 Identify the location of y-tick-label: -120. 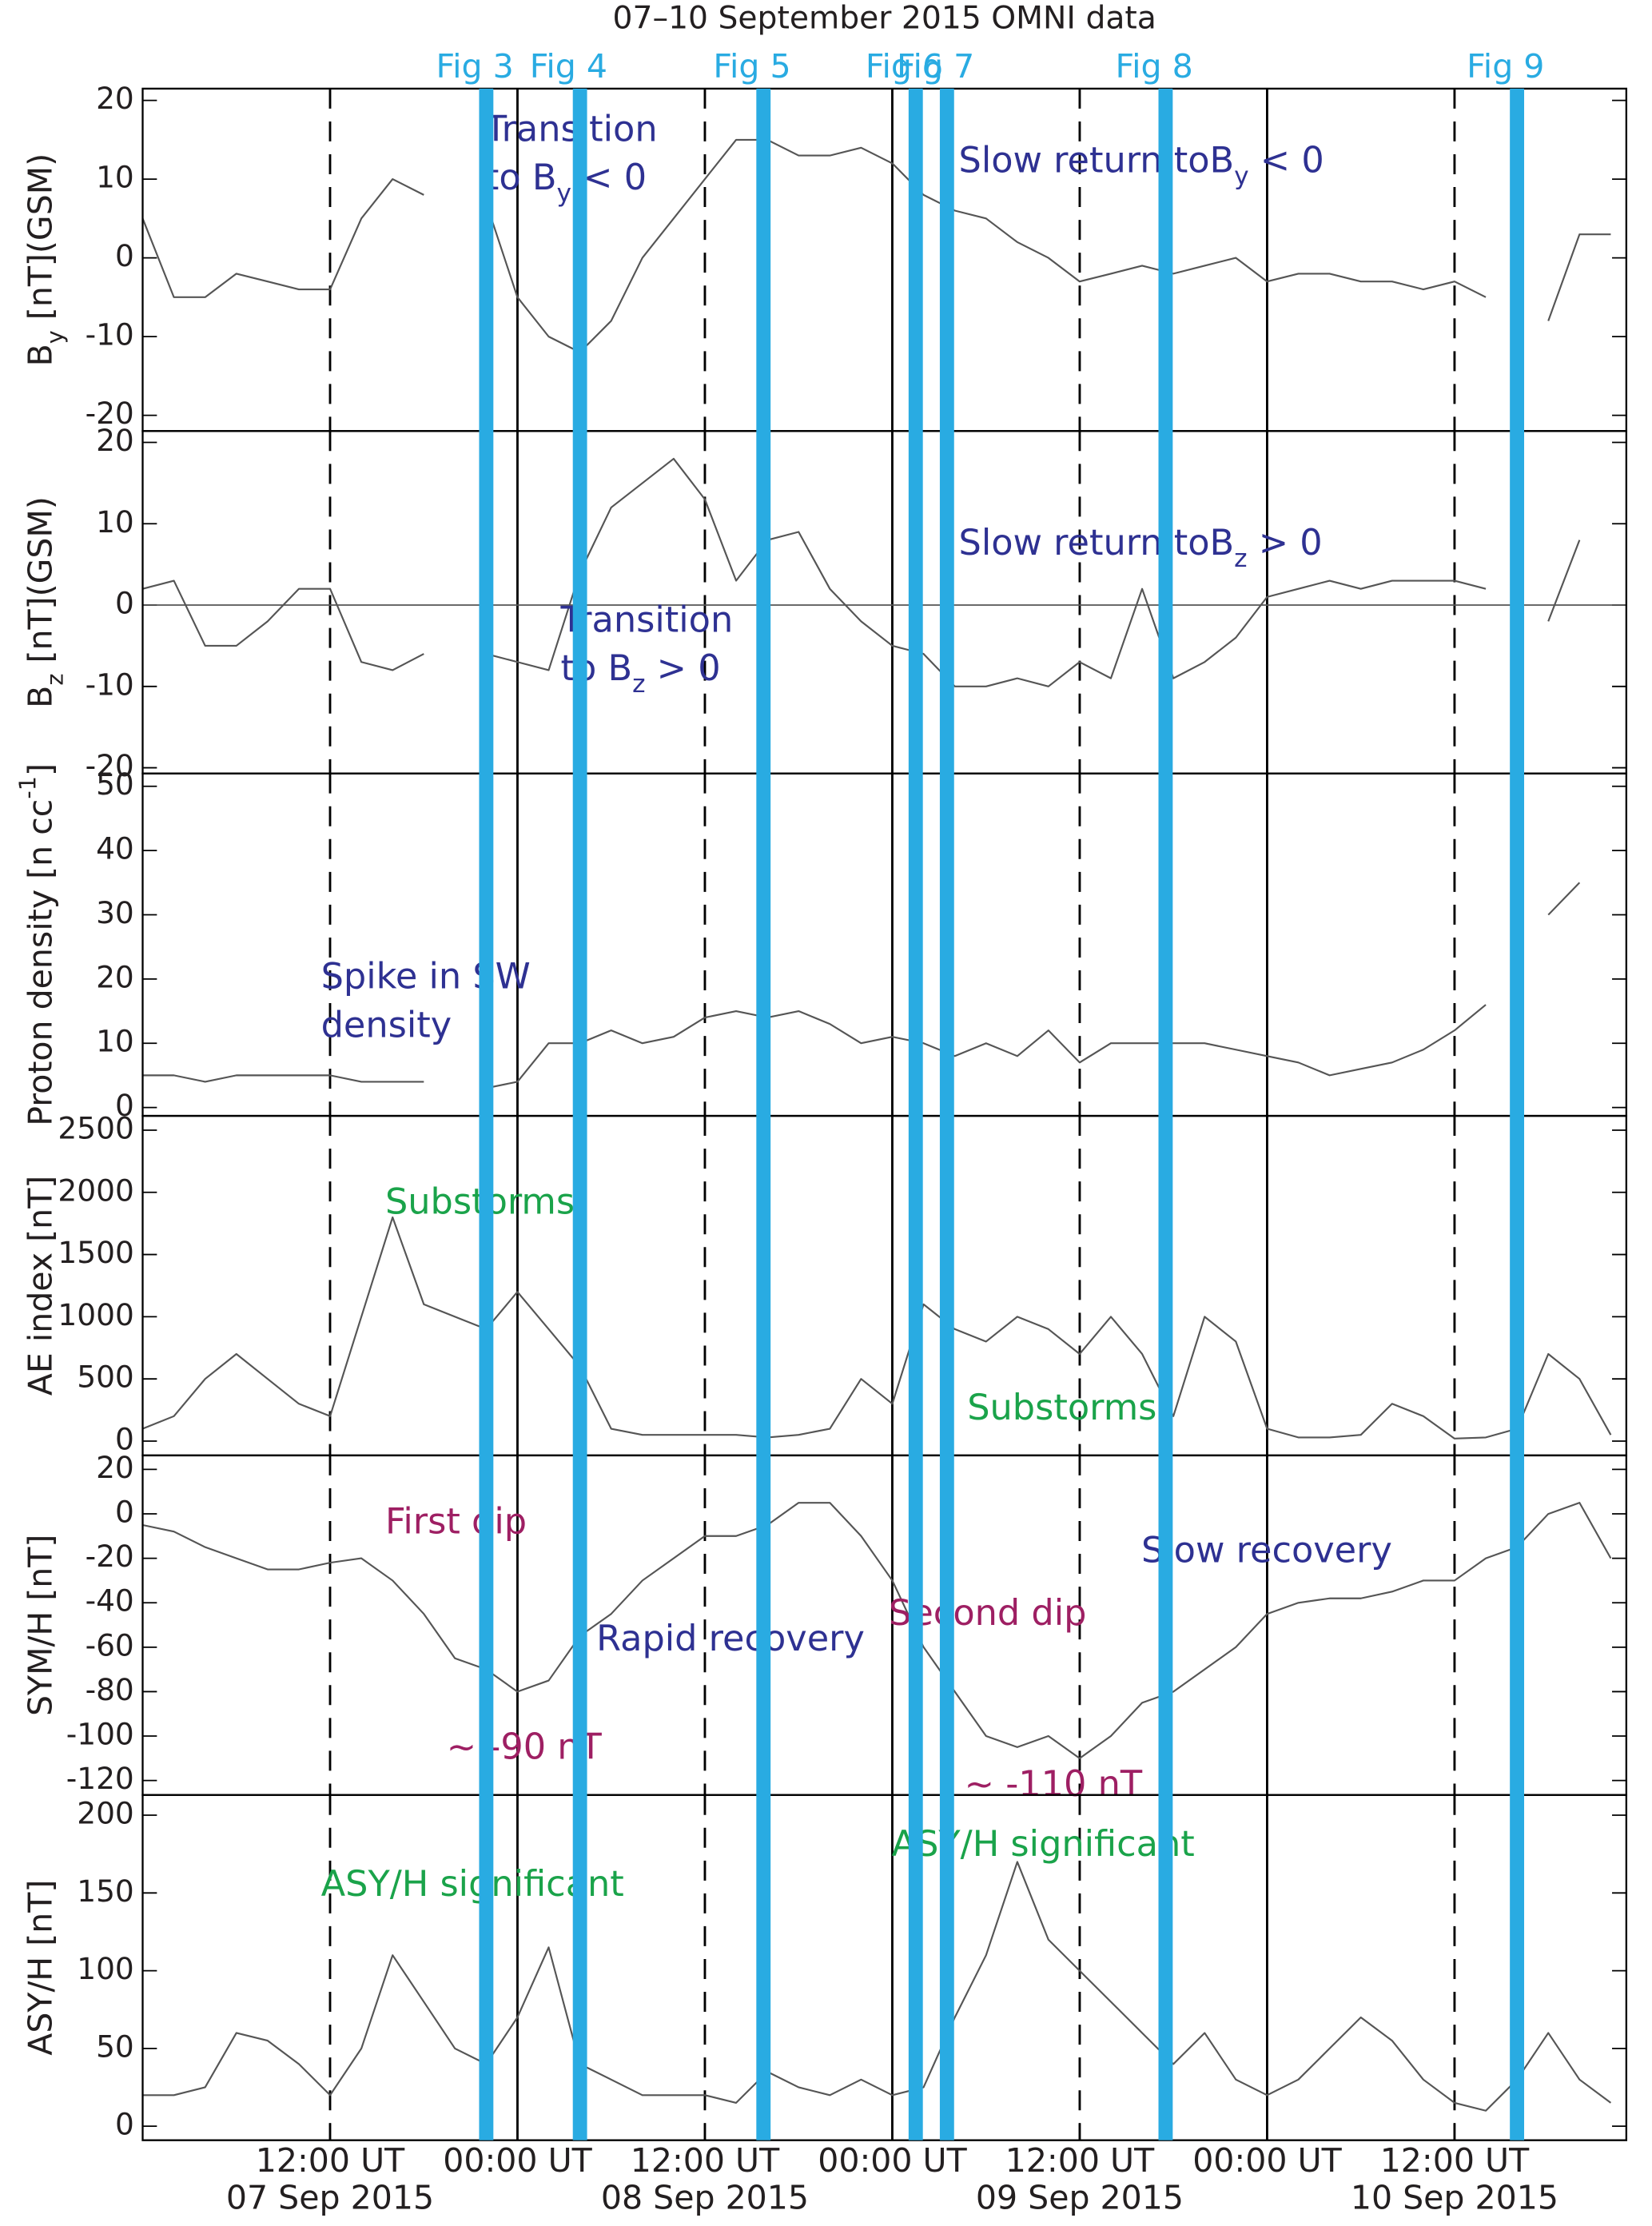
(100, 1779).